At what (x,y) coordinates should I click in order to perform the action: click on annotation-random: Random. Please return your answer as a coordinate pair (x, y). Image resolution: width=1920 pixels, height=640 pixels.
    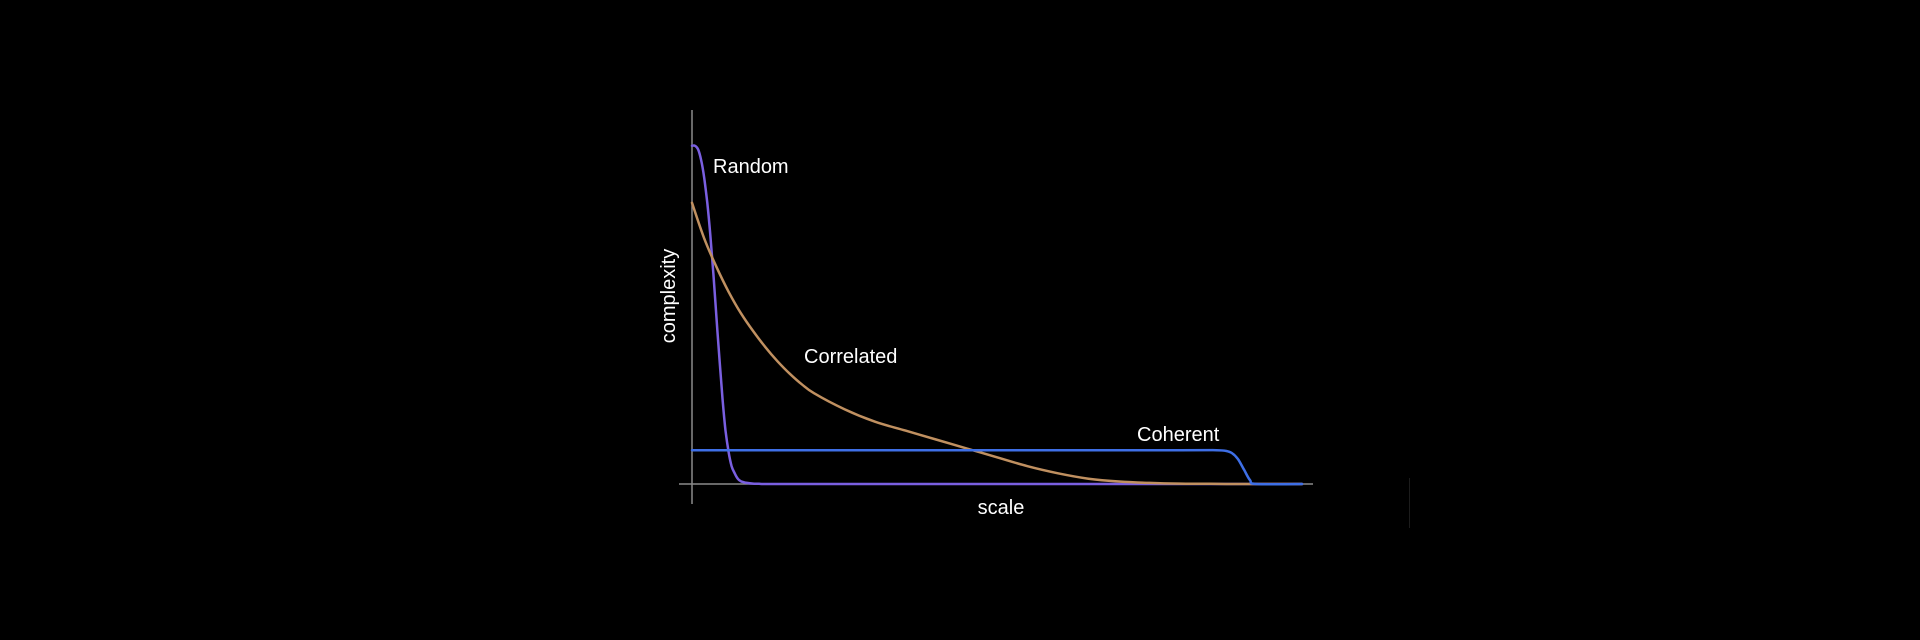
    Looking at the image, I should click on (751, 167).